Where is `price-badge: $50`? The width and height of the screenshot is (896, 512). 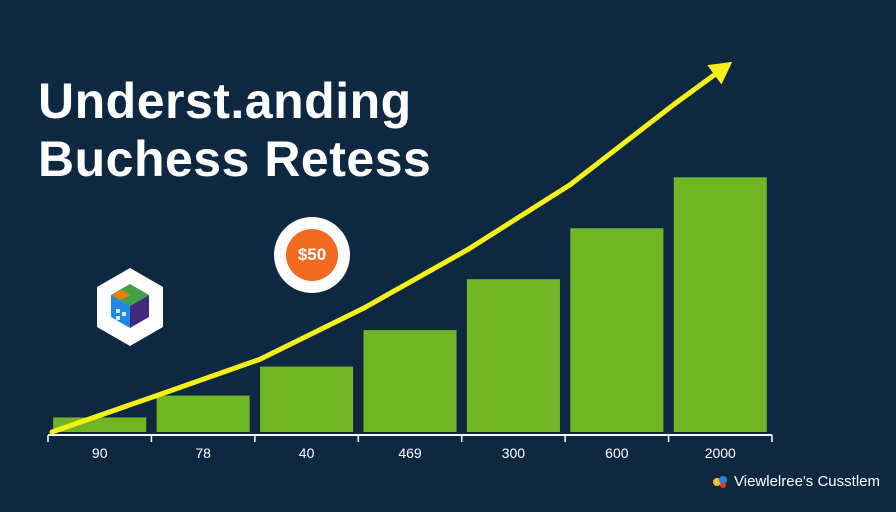 price-badge: $50 is located at coordinates (312, 255).